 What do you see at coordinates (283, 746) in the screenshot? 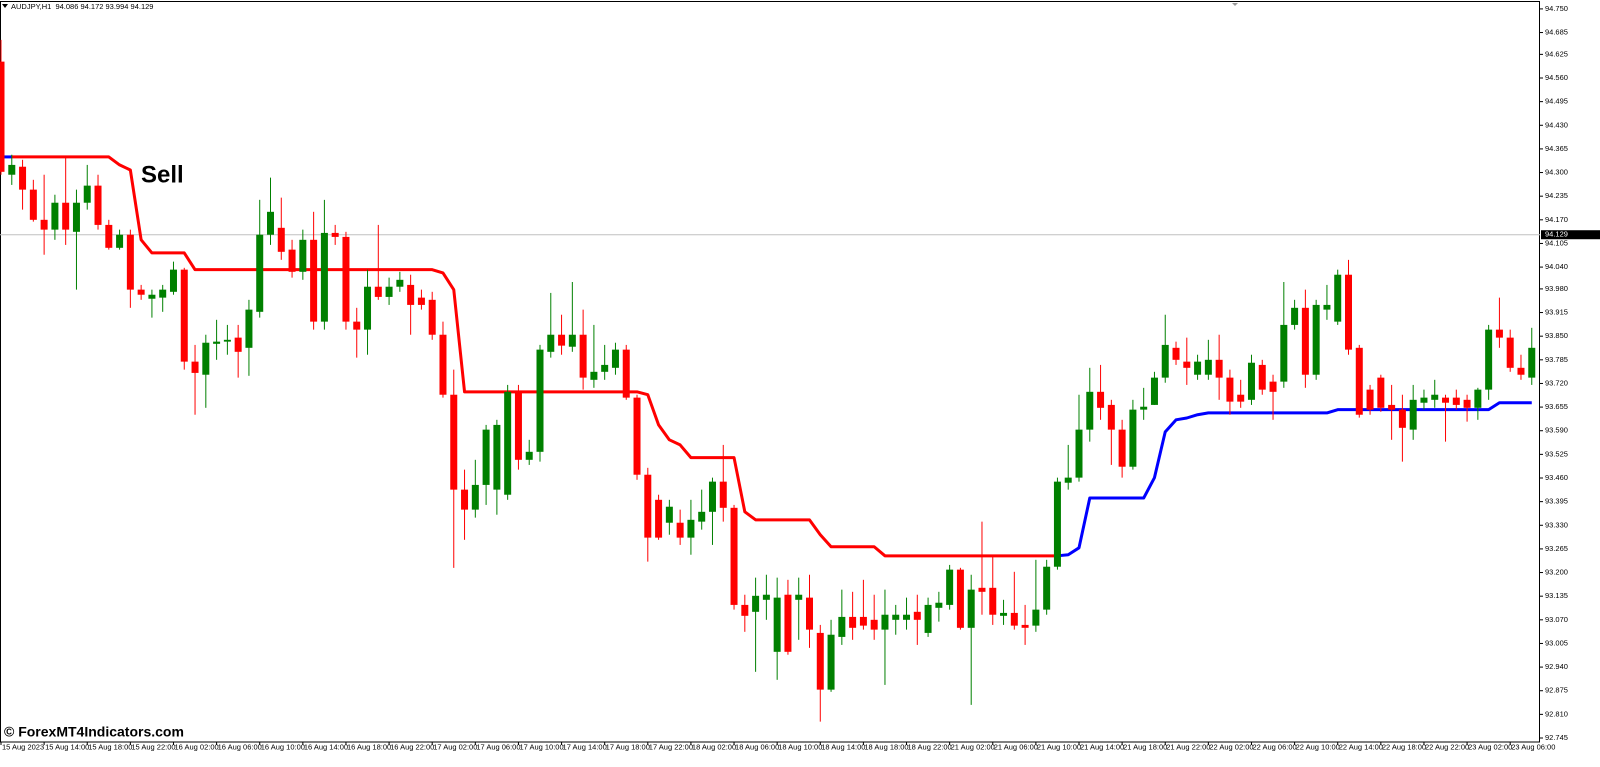
I see `x-tick-label: 16 Aug 10:00` at bounding box center [283, 746].